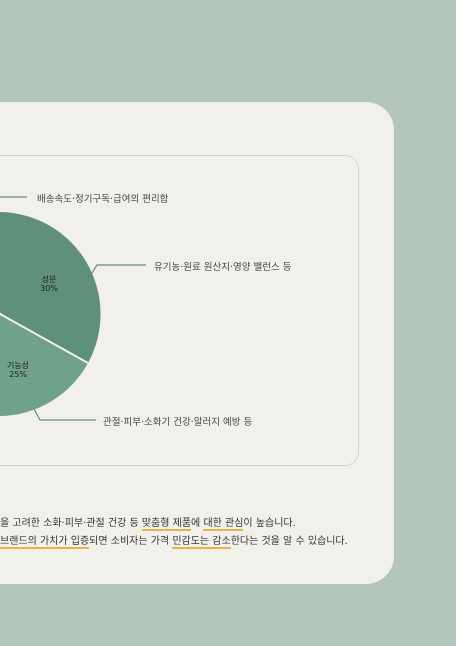  What do you see at coordinates (71, 523) in the screenshot?
I see `text-segment: 을 고려한 소화·피부·관절 건강 등` at bounding box center [71, 523].